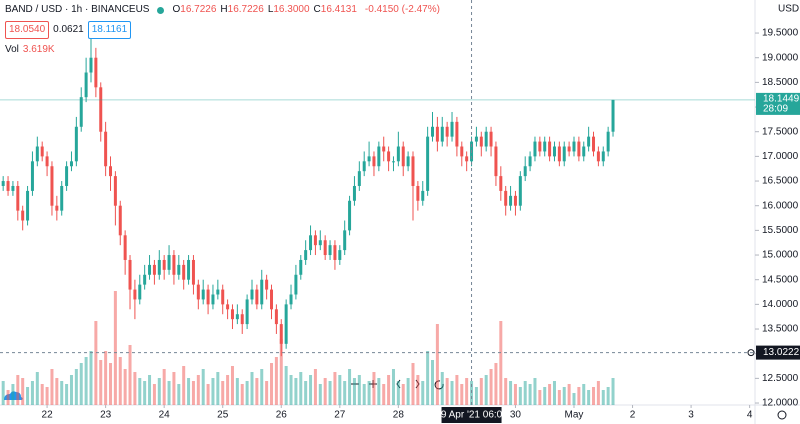  Describe the element at coordinates (270, 9) in the screenshot. I see `ohlc-label: L` at that location.